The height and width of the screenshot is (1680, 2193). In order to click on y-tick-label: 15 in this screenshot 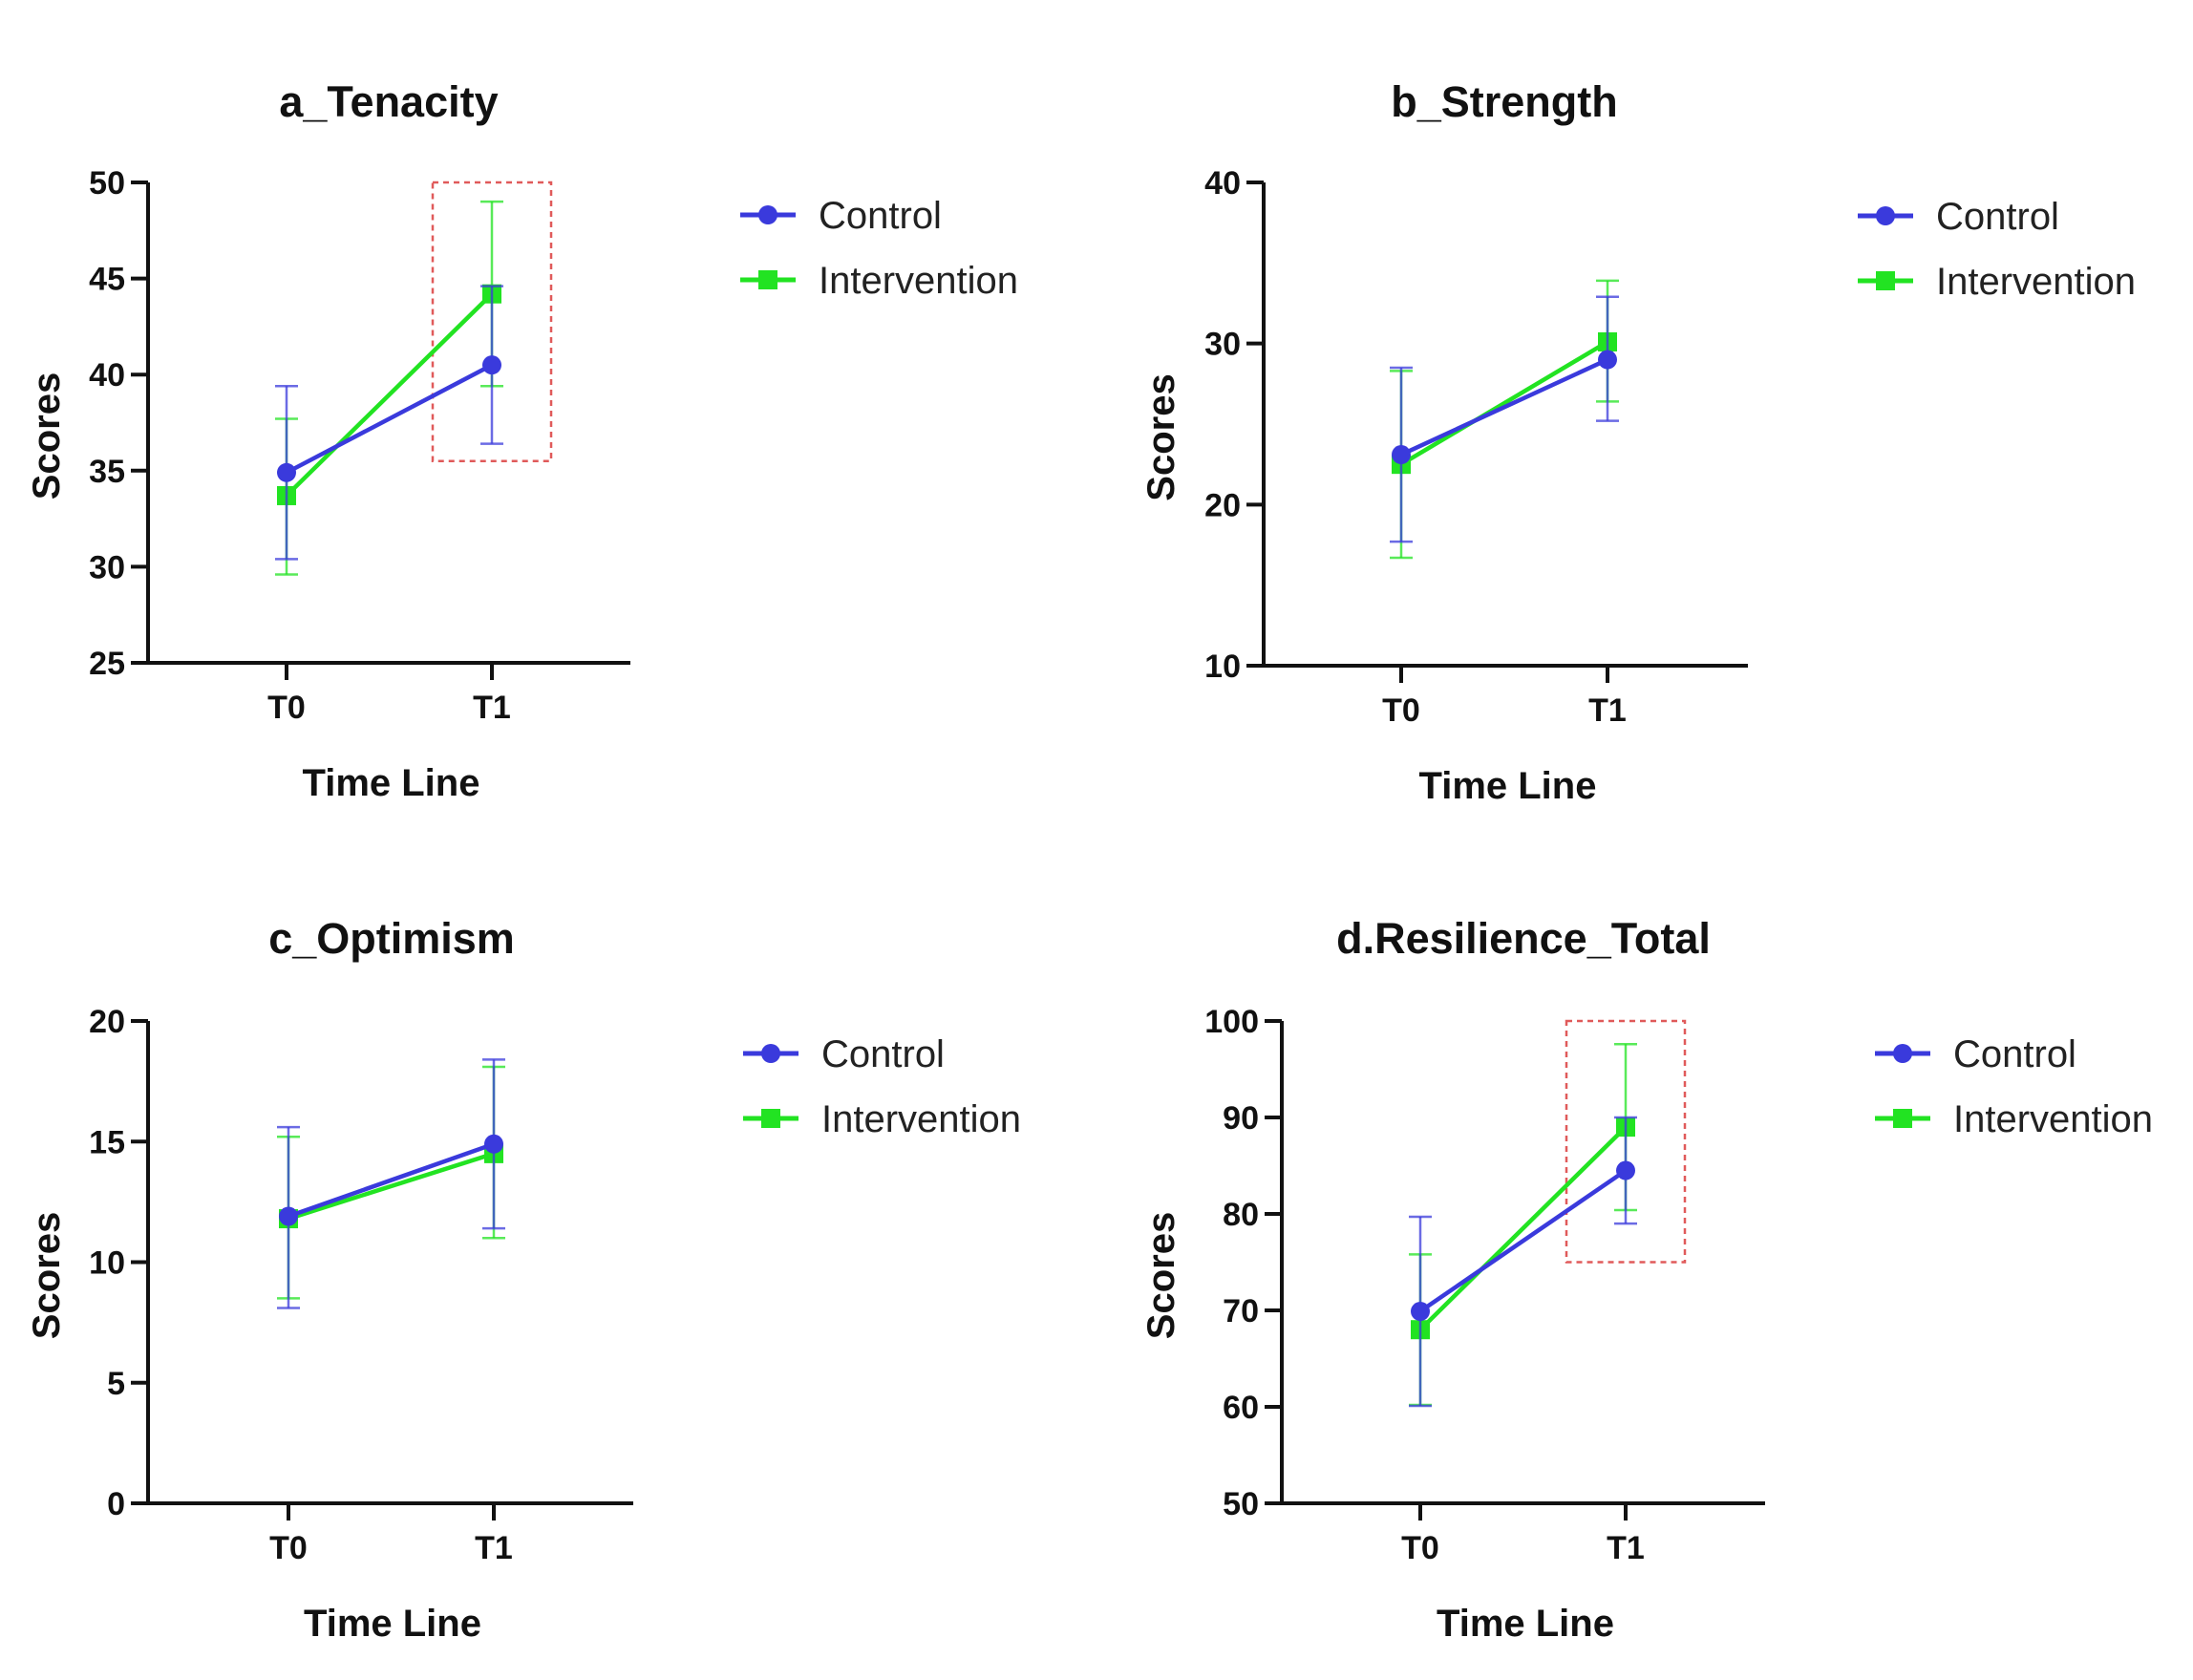, I will do `click(107, 1142)`.